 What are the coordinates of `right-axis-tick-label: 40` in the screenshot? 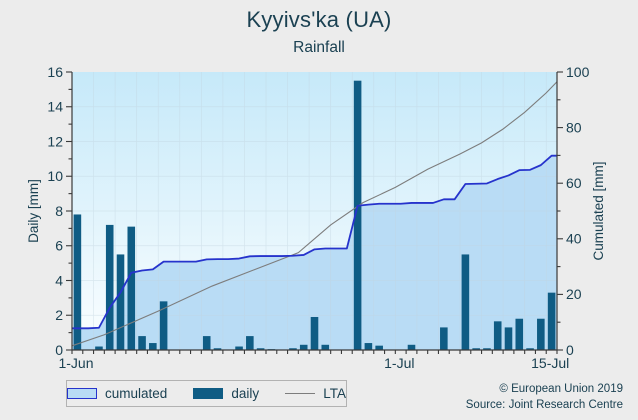 It's located at (574, 239).